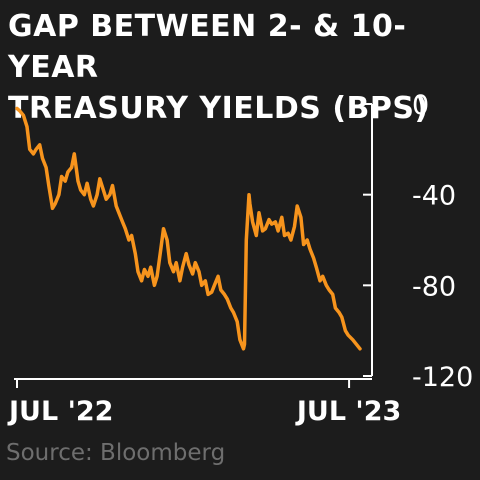 The width and height of the screenshot is (480, 480). Describe the element at coordinates (116, 453) in the screenshot. I see `source-note: Source: Bloomberg` at that location.